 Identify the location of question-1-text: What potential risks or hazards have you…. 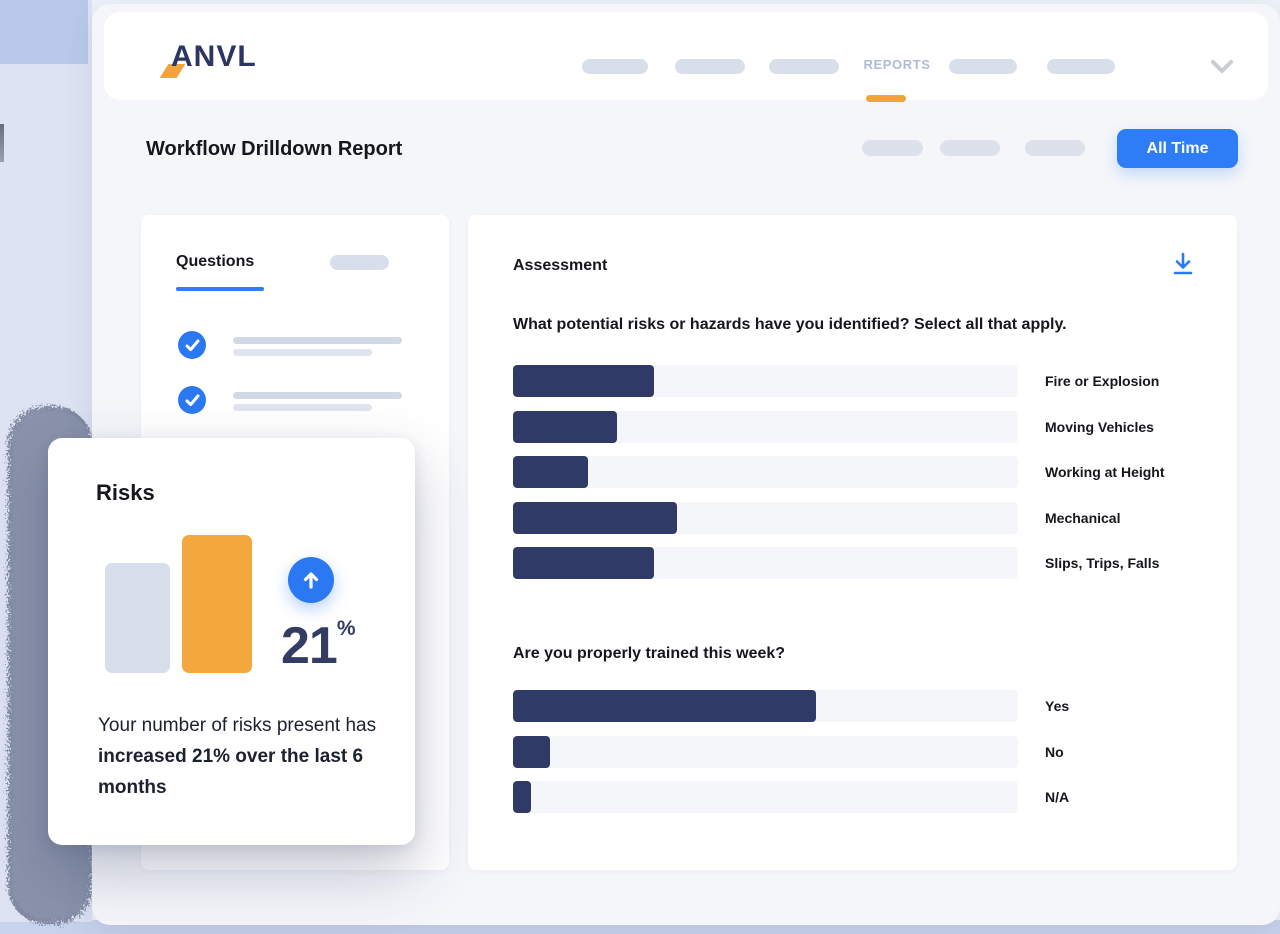
(790, 324).